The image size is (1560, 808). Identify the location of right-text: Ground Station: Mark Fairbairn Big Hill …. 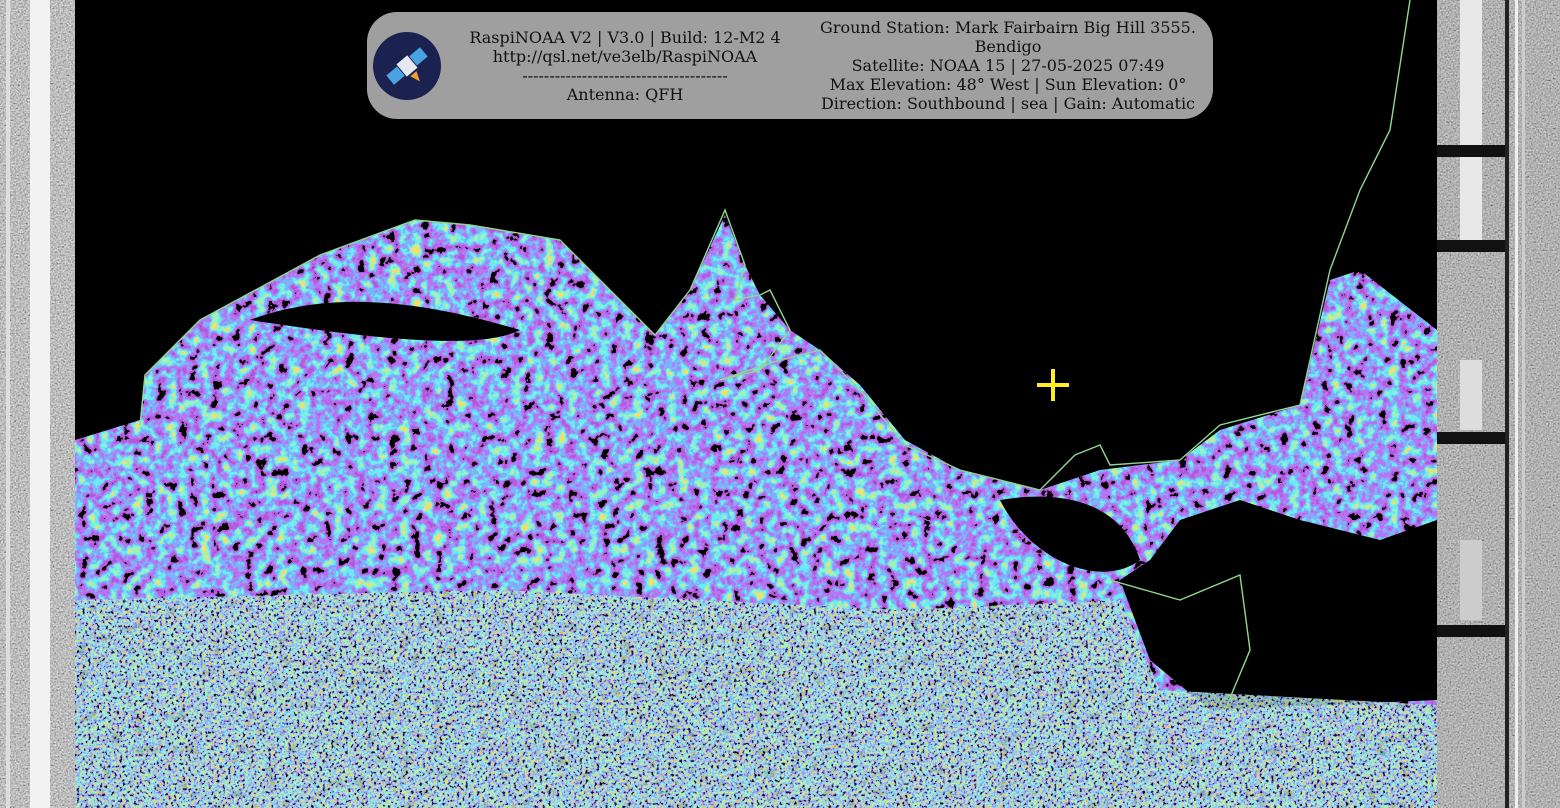
(1008, 65).